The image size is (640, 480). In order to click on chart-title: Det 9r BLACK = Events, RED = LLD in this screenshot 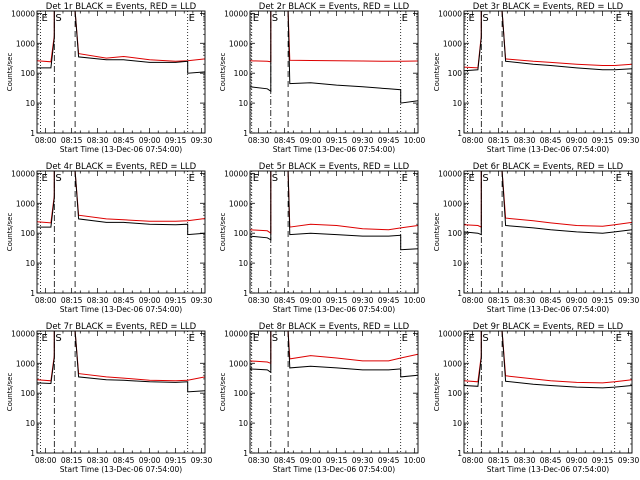, I will do `click(548, 327)`.